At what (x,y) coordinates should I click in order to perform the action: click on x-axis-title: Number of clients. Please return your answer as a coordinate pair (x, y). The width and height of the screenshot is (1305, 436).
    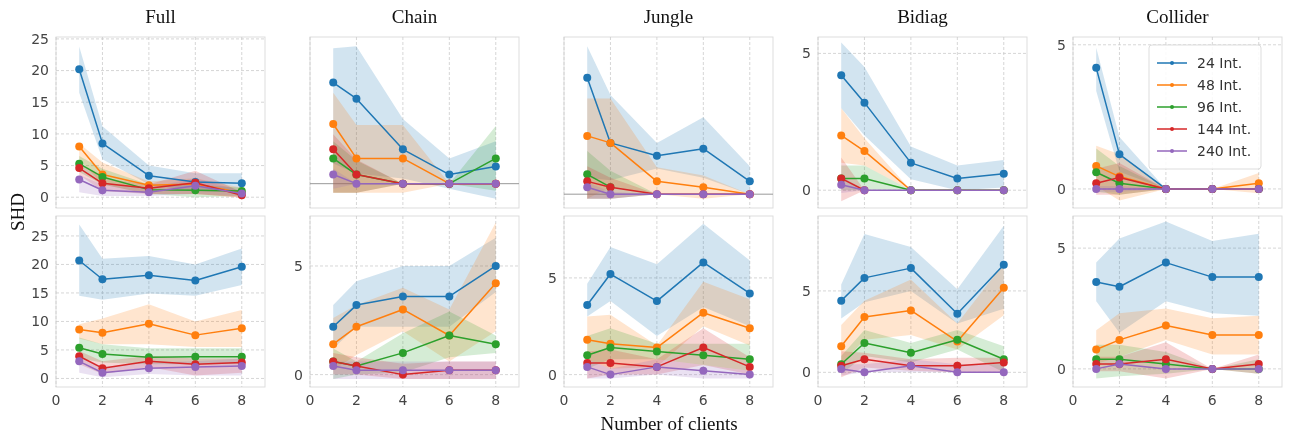
    Looking at the image, I should click on (669, 423).